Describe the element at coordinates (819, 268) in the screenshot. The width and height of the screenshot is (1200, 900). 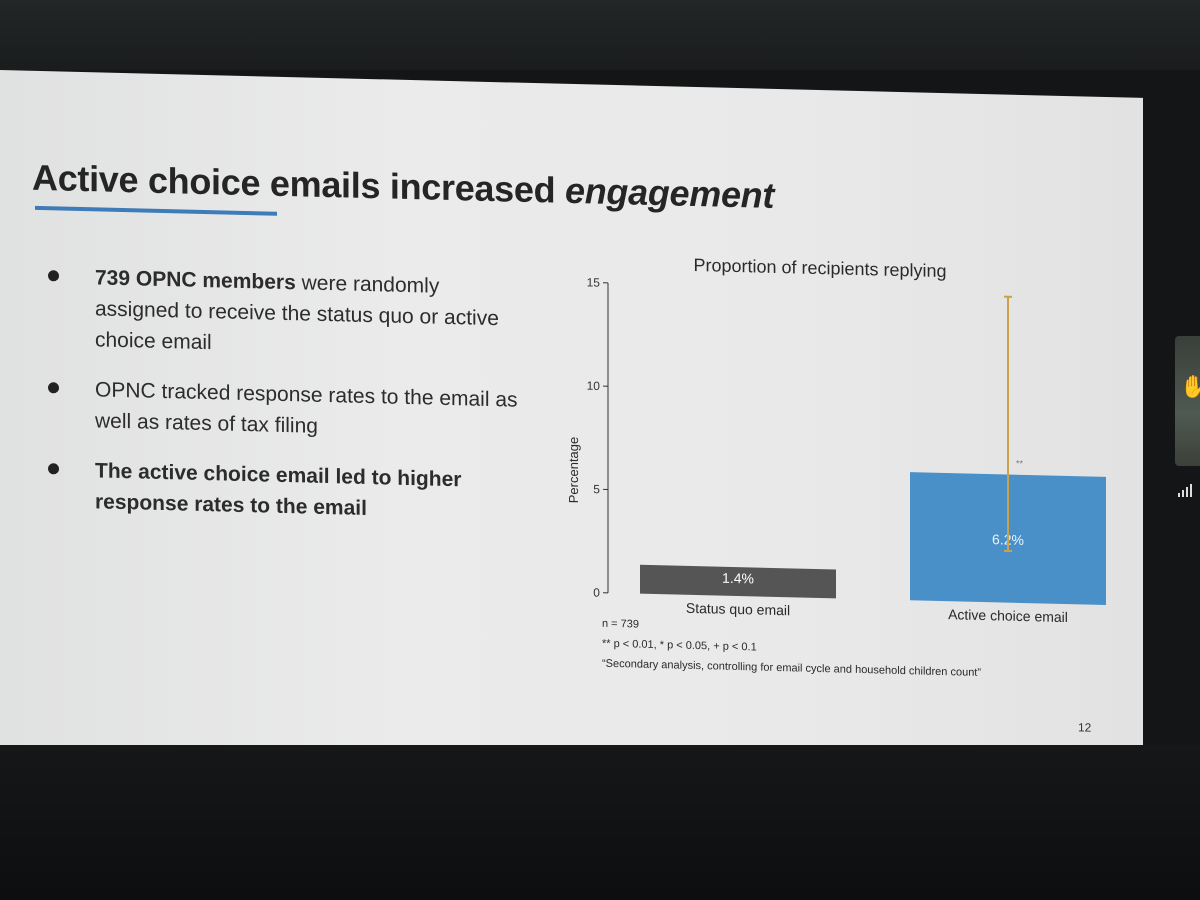
I see `chart-title: Proportion of recipients replying` at that location.